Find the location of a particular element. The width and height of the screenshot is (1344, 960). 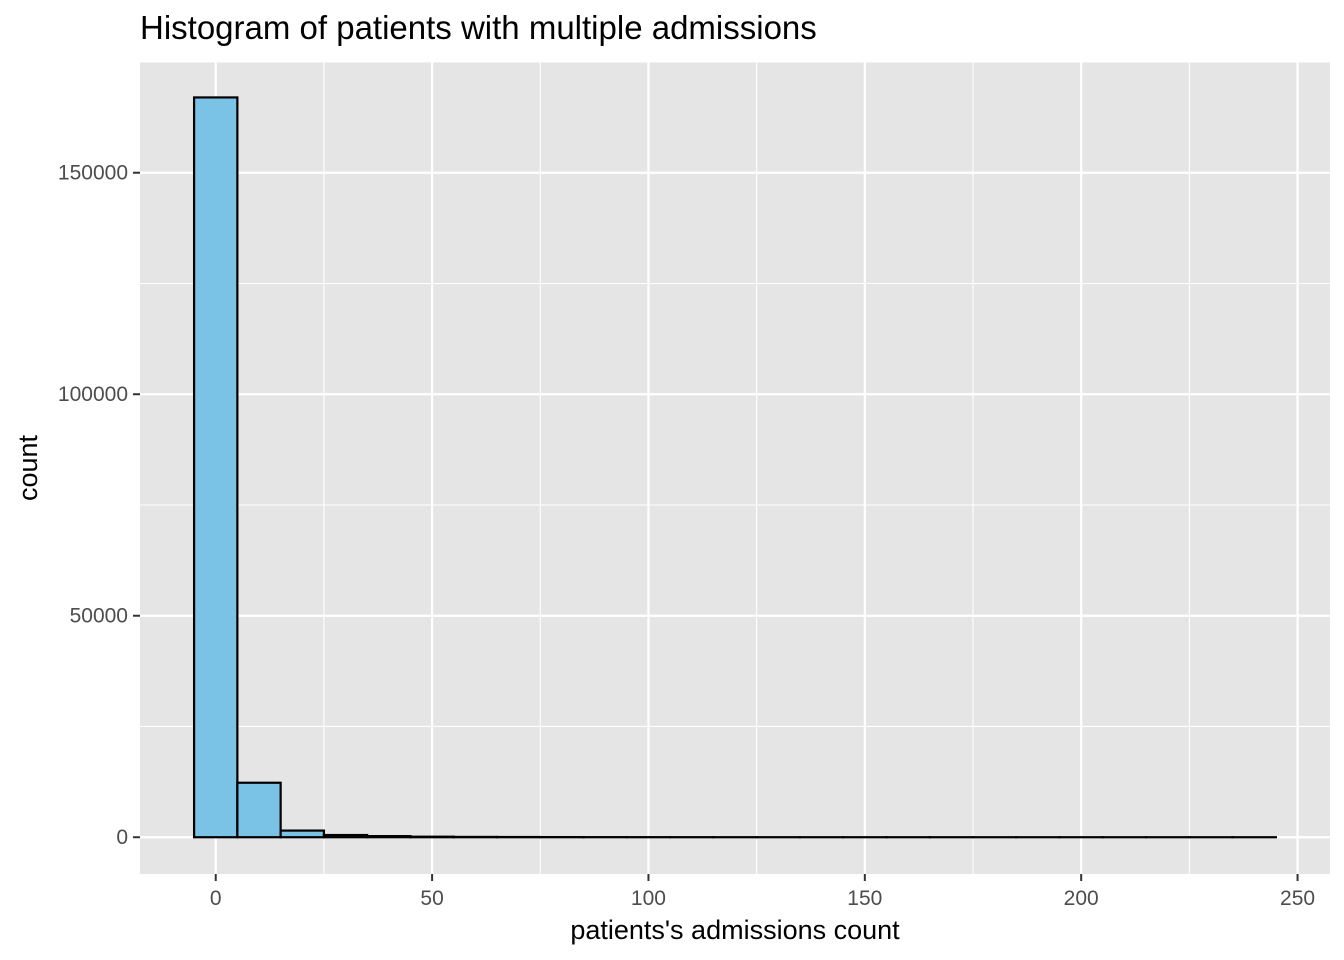

y-axis-label: count is located at coordinates (28, 467).